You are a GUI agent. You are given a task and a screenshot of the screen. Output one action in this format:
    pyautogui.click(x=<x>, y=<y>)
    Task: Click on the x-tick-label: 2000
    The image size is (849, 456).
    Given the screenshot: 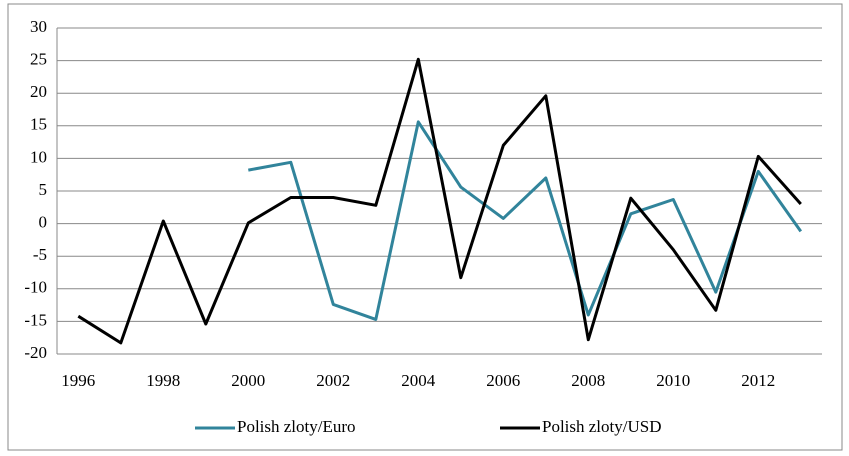 What is the action you would take?
    pyautogui.click(x=248, y=380)
    